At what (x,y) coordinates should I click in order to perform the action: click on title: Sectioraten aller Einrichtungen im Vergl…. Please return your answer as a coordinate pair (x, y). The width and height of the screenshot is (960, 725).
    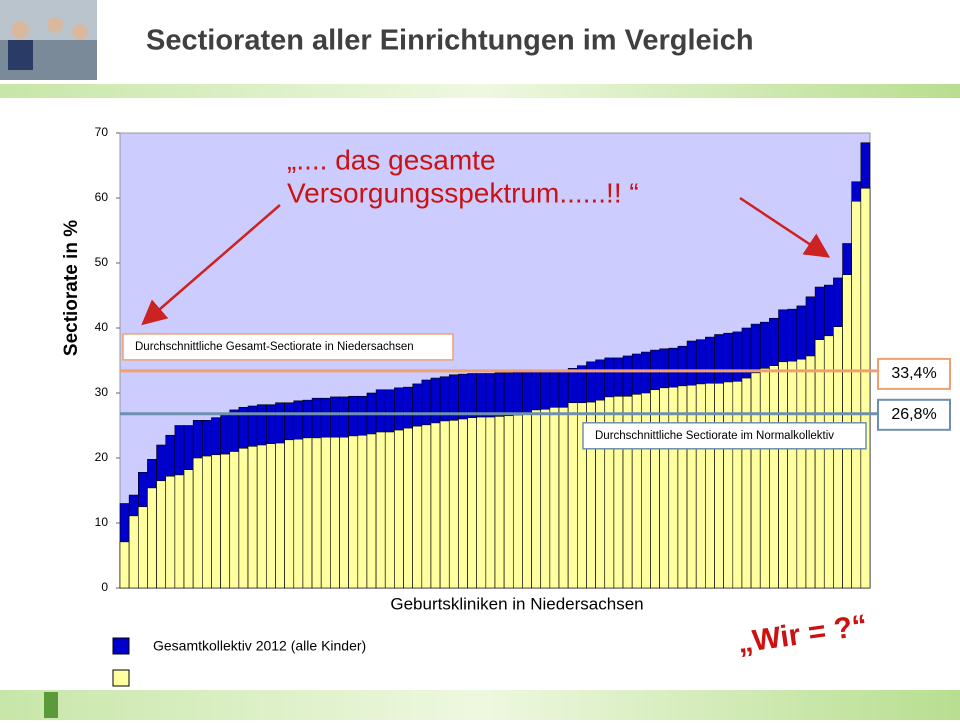
    Looking at the image, I should click on (450, 41).